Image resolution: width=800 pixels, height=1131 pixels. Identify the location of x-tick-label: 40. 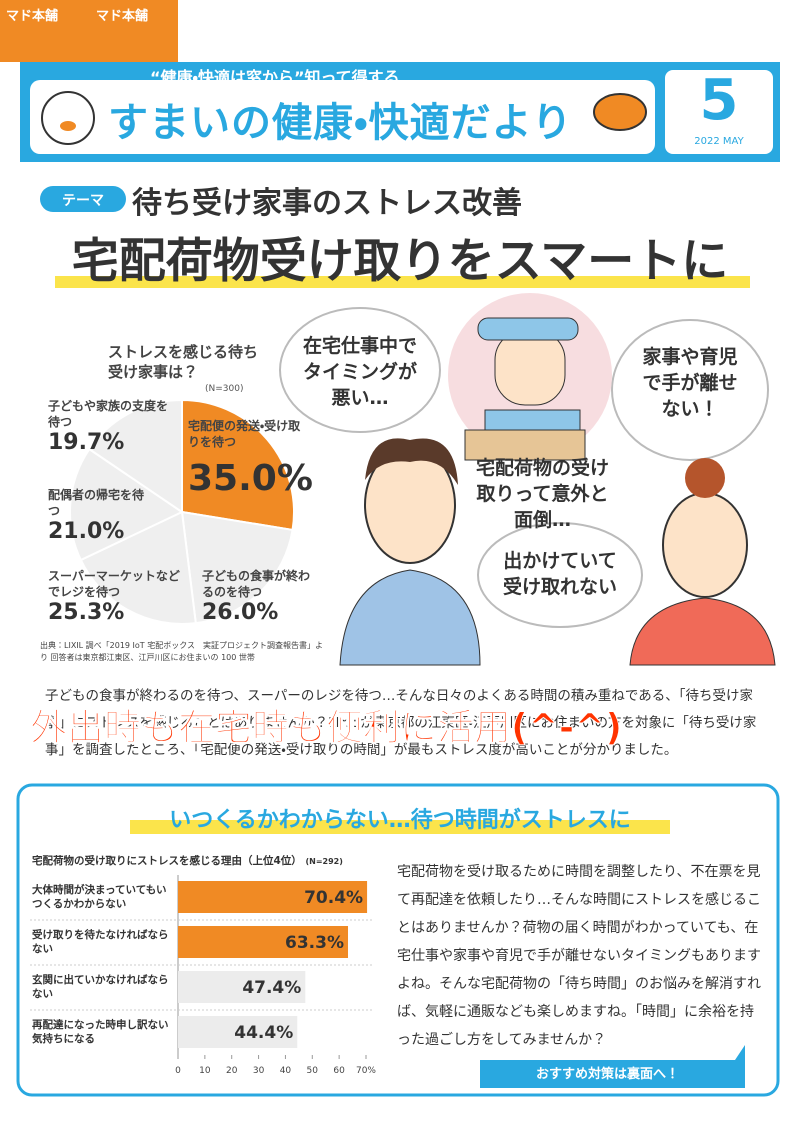
(286, 1071).